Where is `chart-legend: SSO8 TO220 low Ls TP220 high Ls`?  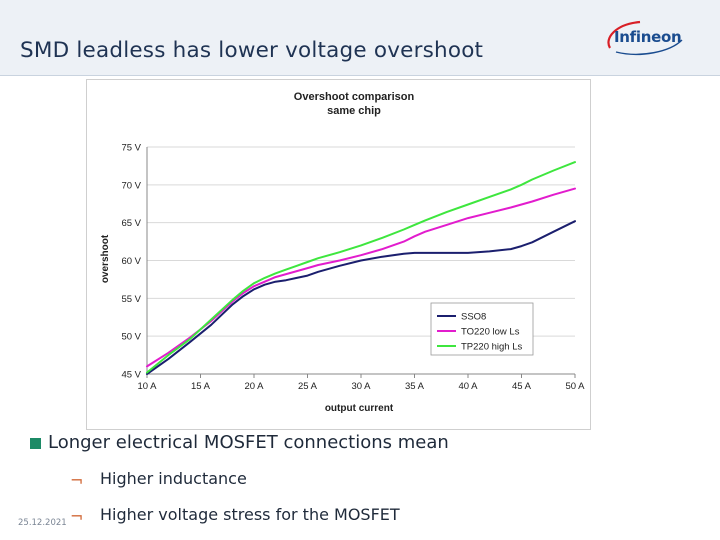 chart-legend: SSO8 TO220 low Ls TP220 high Ls is located at coordinates (482, 329).